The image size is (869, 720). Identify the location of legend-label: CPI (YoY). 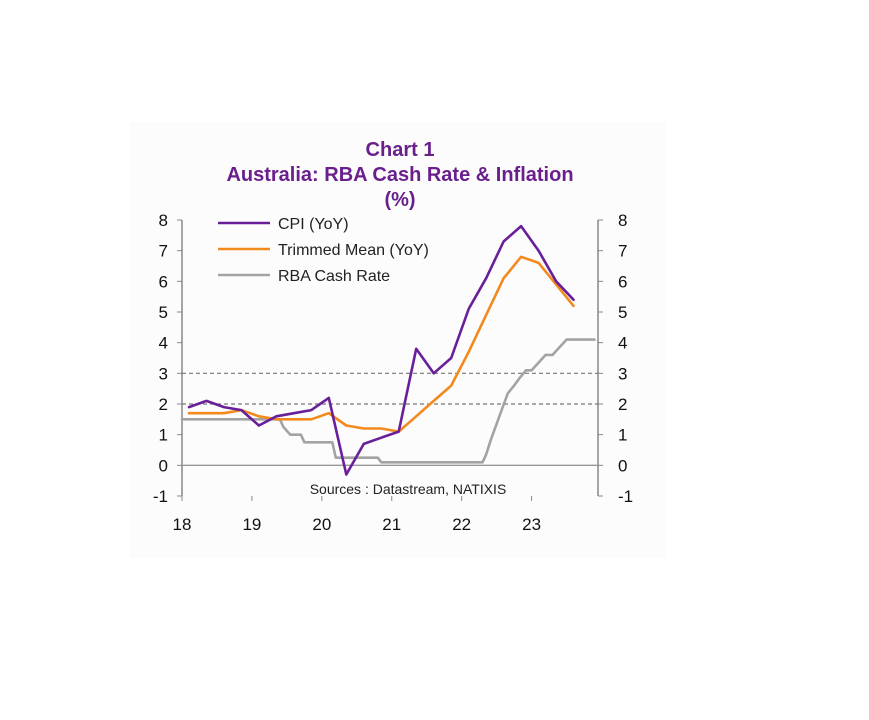
(313, 224).